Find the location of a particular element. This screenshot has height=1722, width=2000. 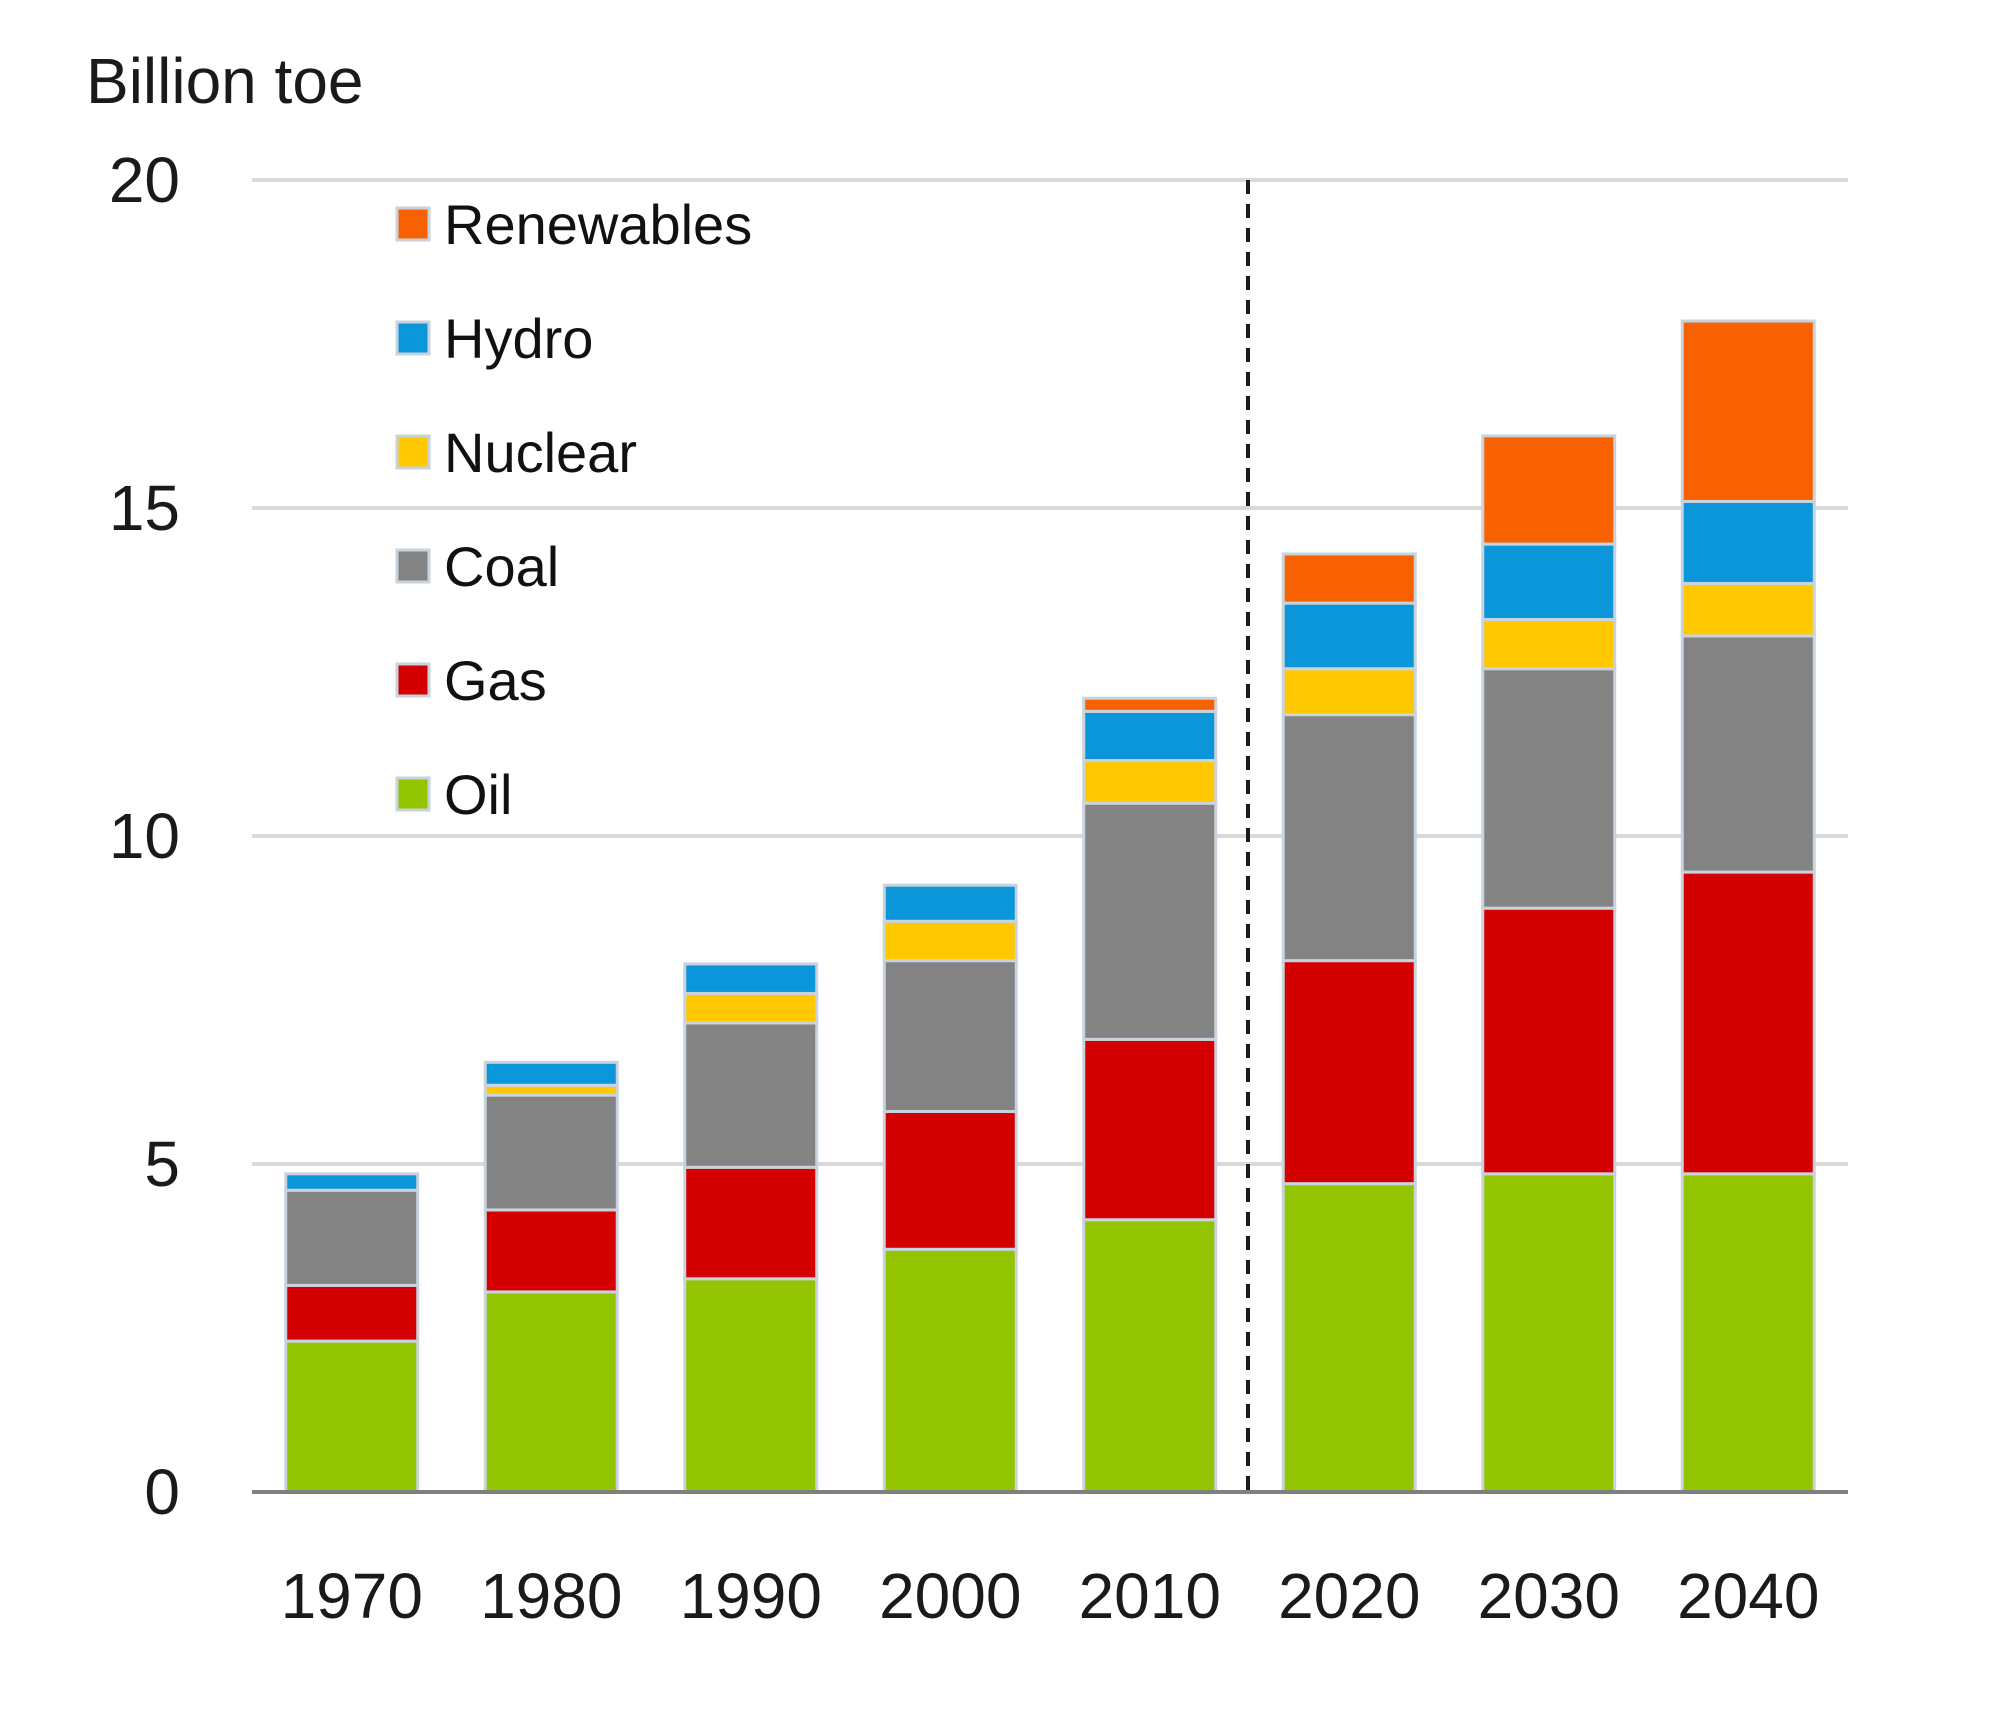

bar-segment-nuclear-2040 is located at coordinates (1748, 609).